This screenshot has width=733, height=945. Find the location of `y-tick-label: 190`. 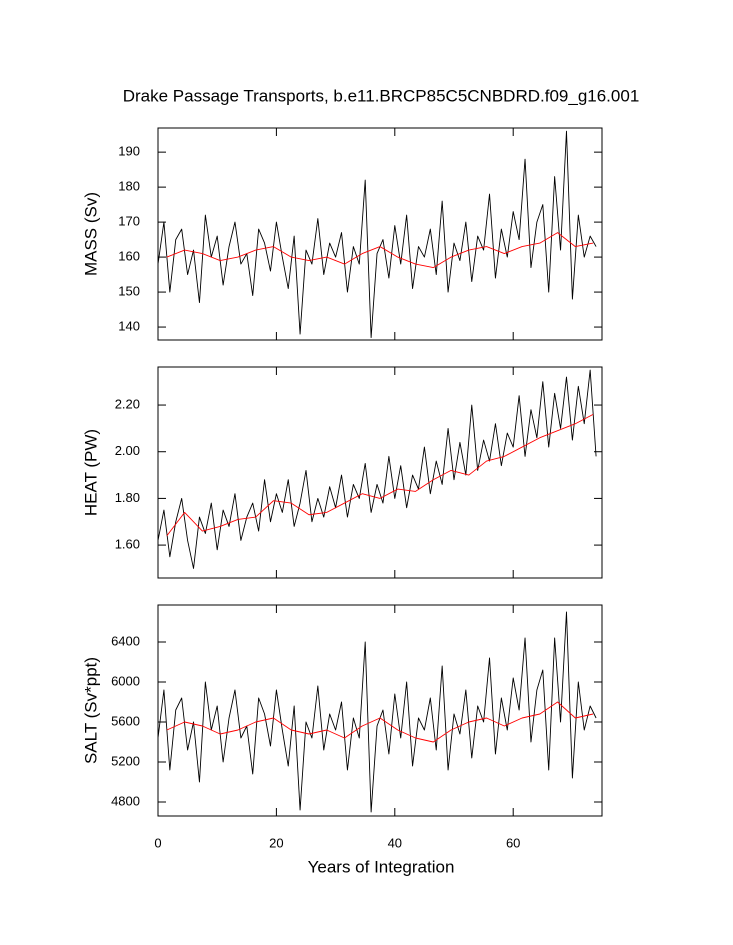

y-tick-label: 190 is located at coordinates (129, 151).